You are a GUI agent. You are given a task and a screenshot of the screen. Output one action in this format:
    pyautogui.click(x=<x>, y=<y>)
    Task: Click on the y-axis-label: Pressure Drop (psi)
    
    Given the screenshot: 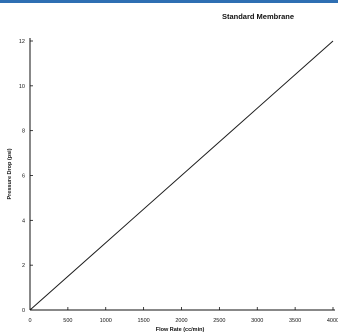 What is the action you would take?
    pyautogui.click(x=10, y=173)
    